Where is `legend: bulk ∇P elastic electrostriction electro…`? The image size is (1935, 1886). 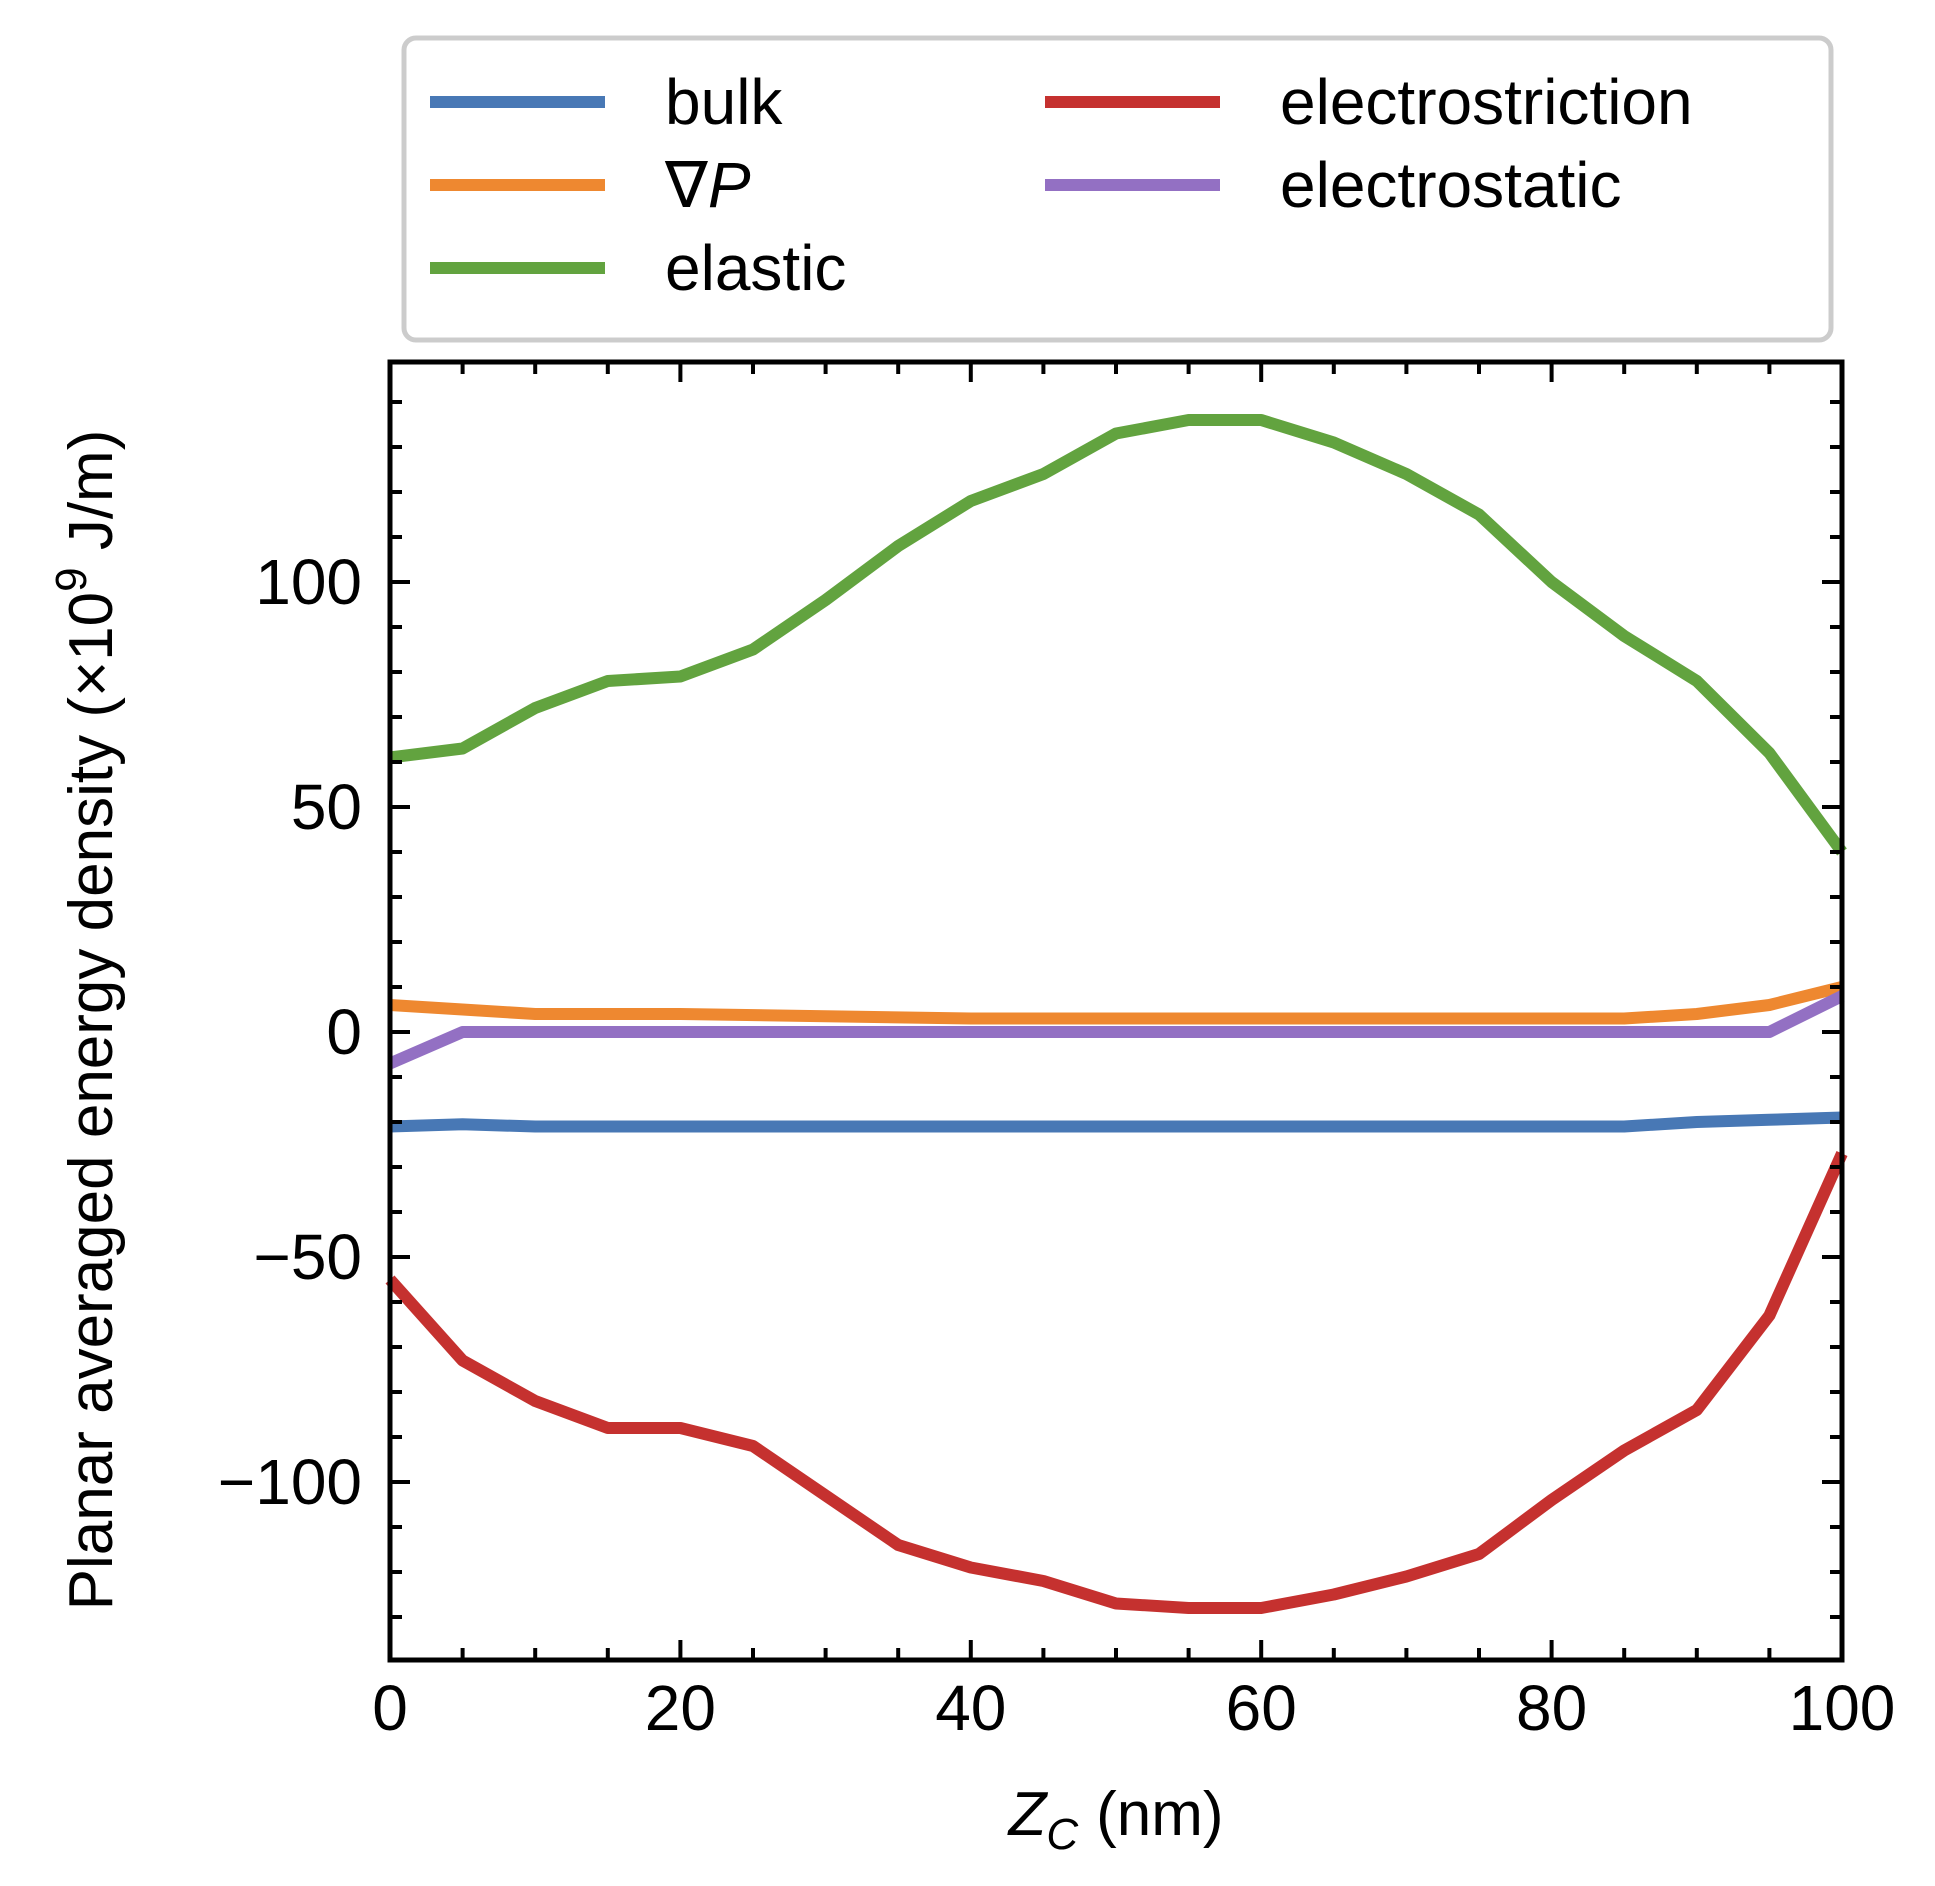
legend: bulk ∇P elastic electrostriction electro… is located at coordinates (1061, 185).